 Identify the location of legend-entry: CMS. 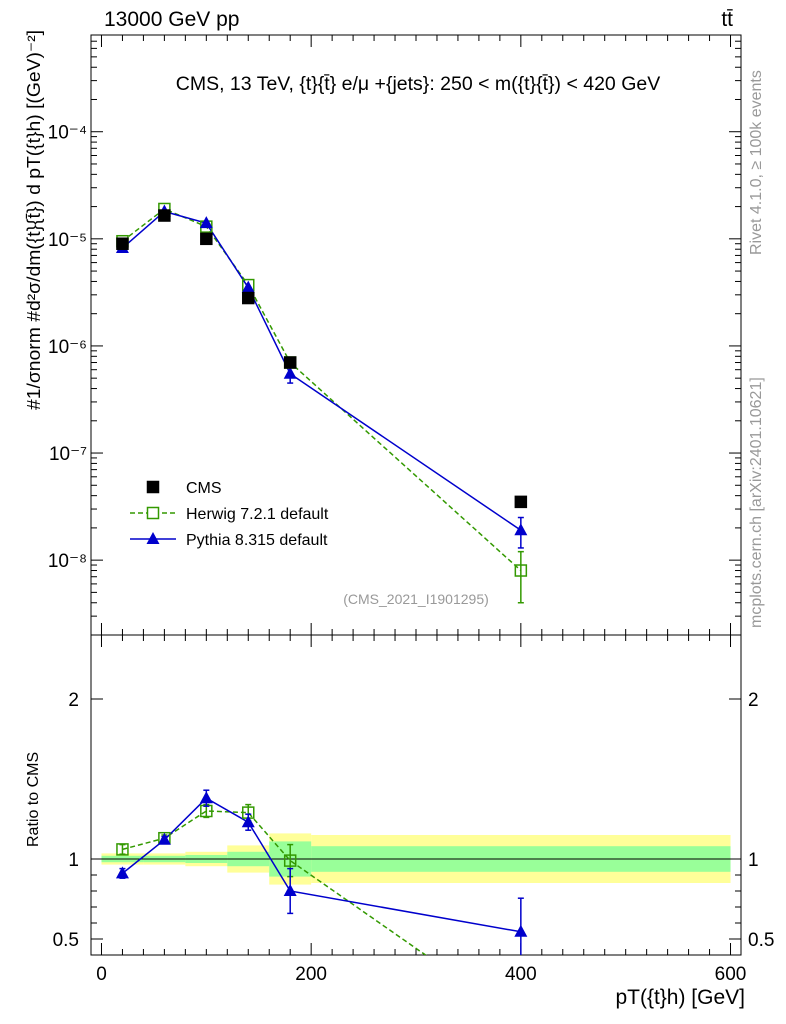
(204, 488).